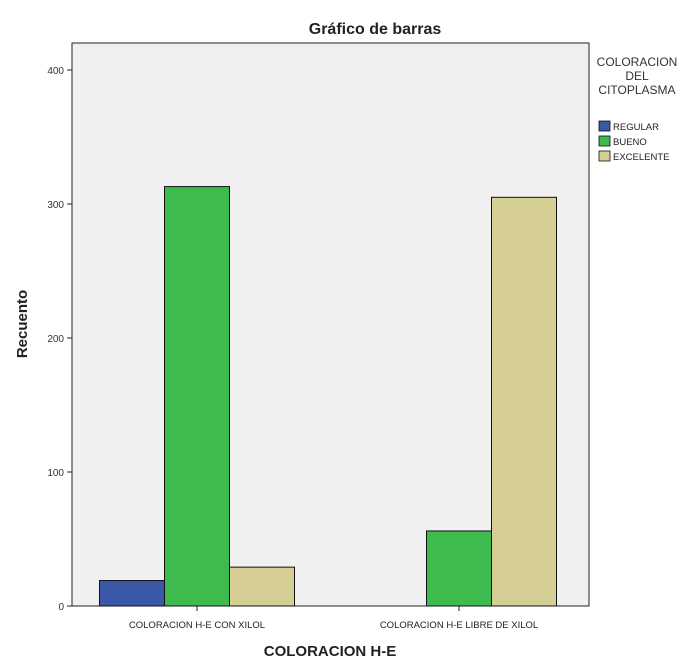  I want to click on legend-swatch-excelente, so click(604, 156).